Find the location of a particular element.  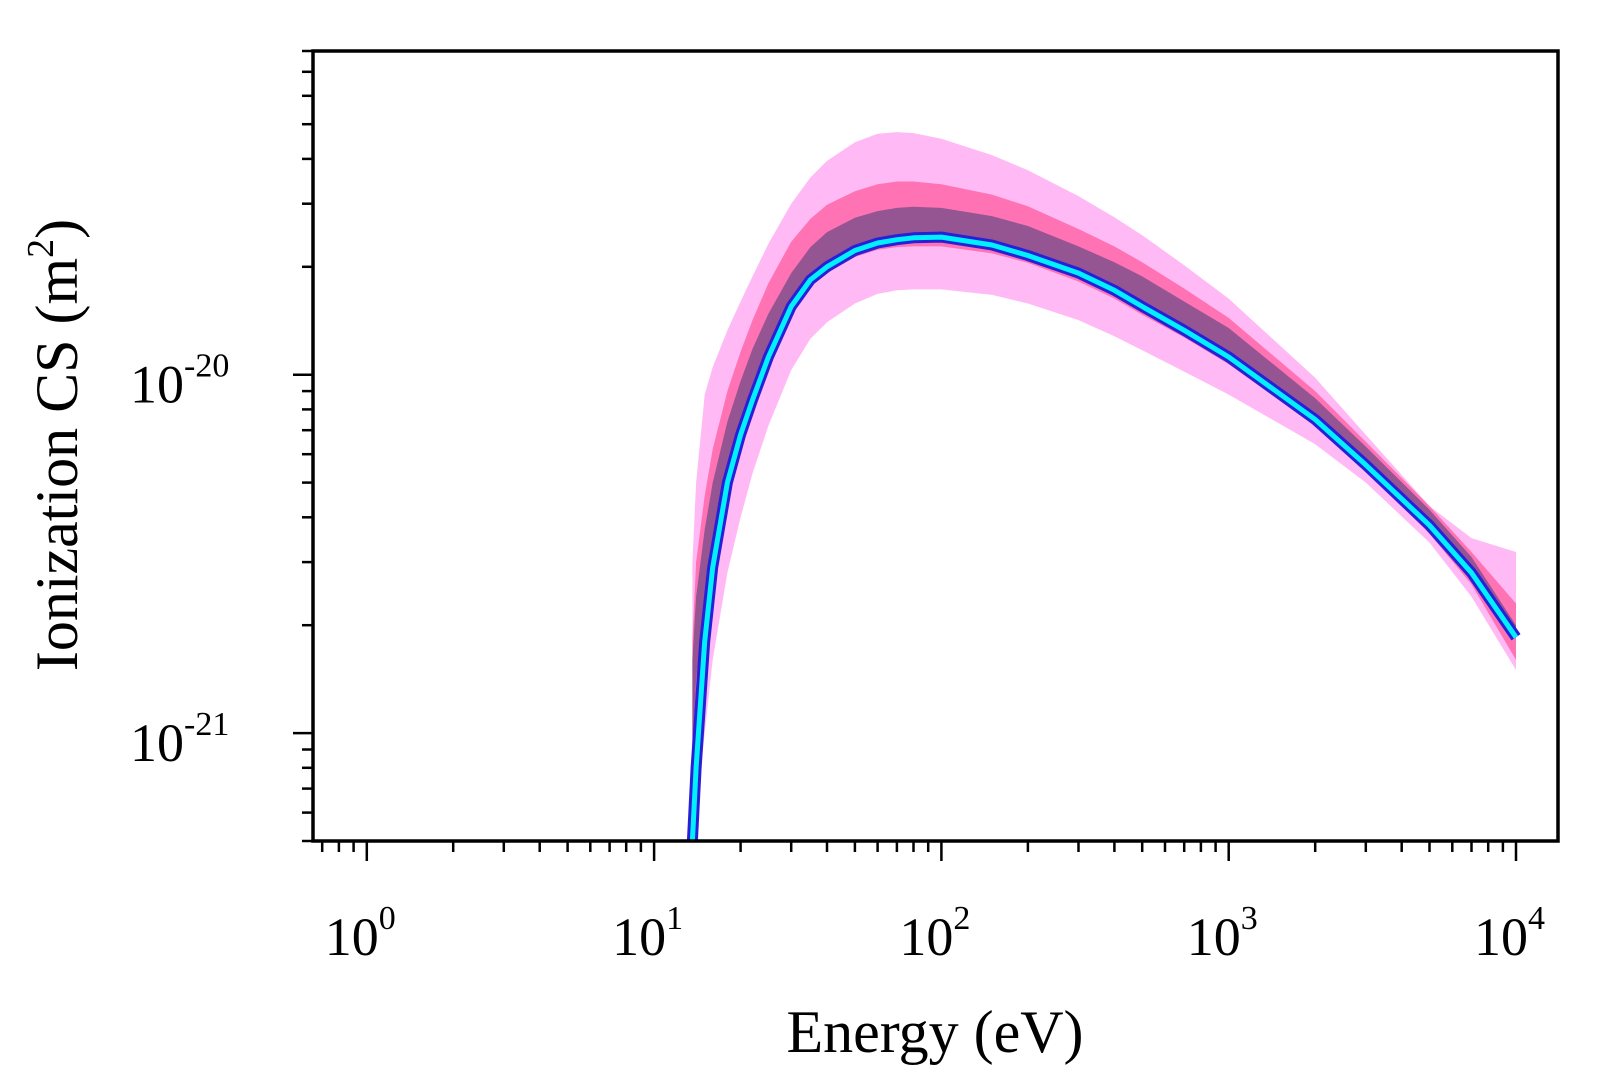

x-tick-label-2: 10² is located at coordinates (934, 933).